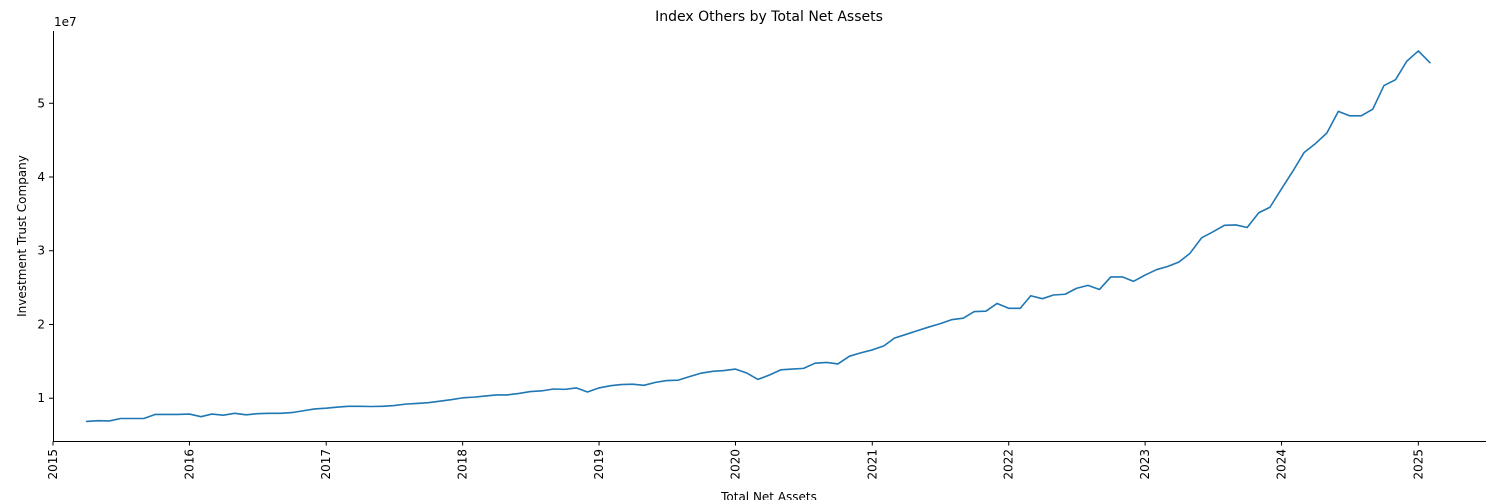 The image size is (1500, 500). Describe the element at coordinates (189, 464) in the screenshot. I see `x-tick-label: 2016` at that location.